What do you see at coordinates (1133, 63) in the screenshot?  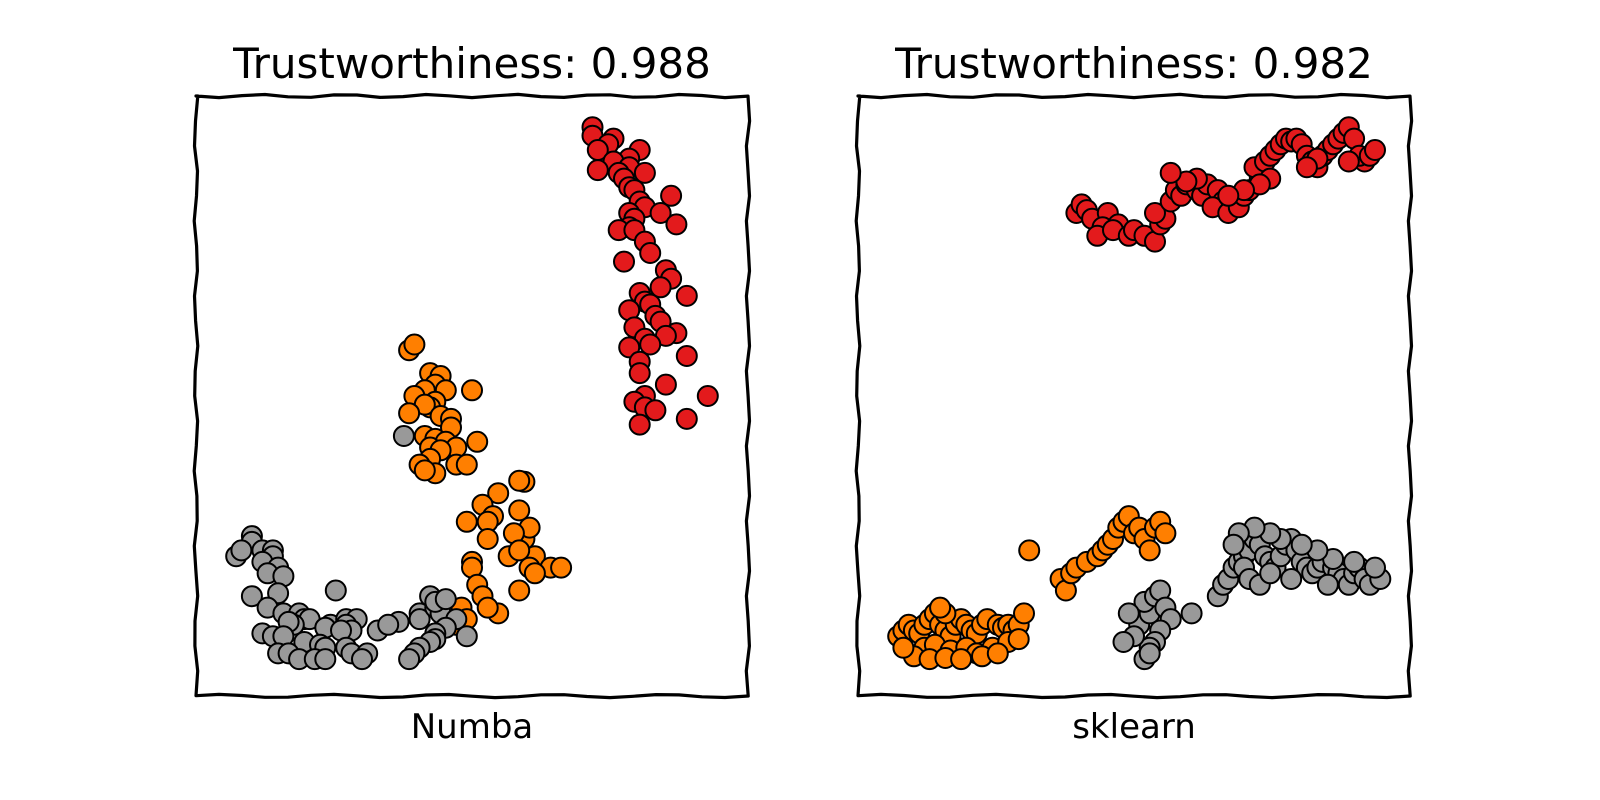 I see `panel-title: Trustworthiness: 0.982` at bounding box center [1133, 63].